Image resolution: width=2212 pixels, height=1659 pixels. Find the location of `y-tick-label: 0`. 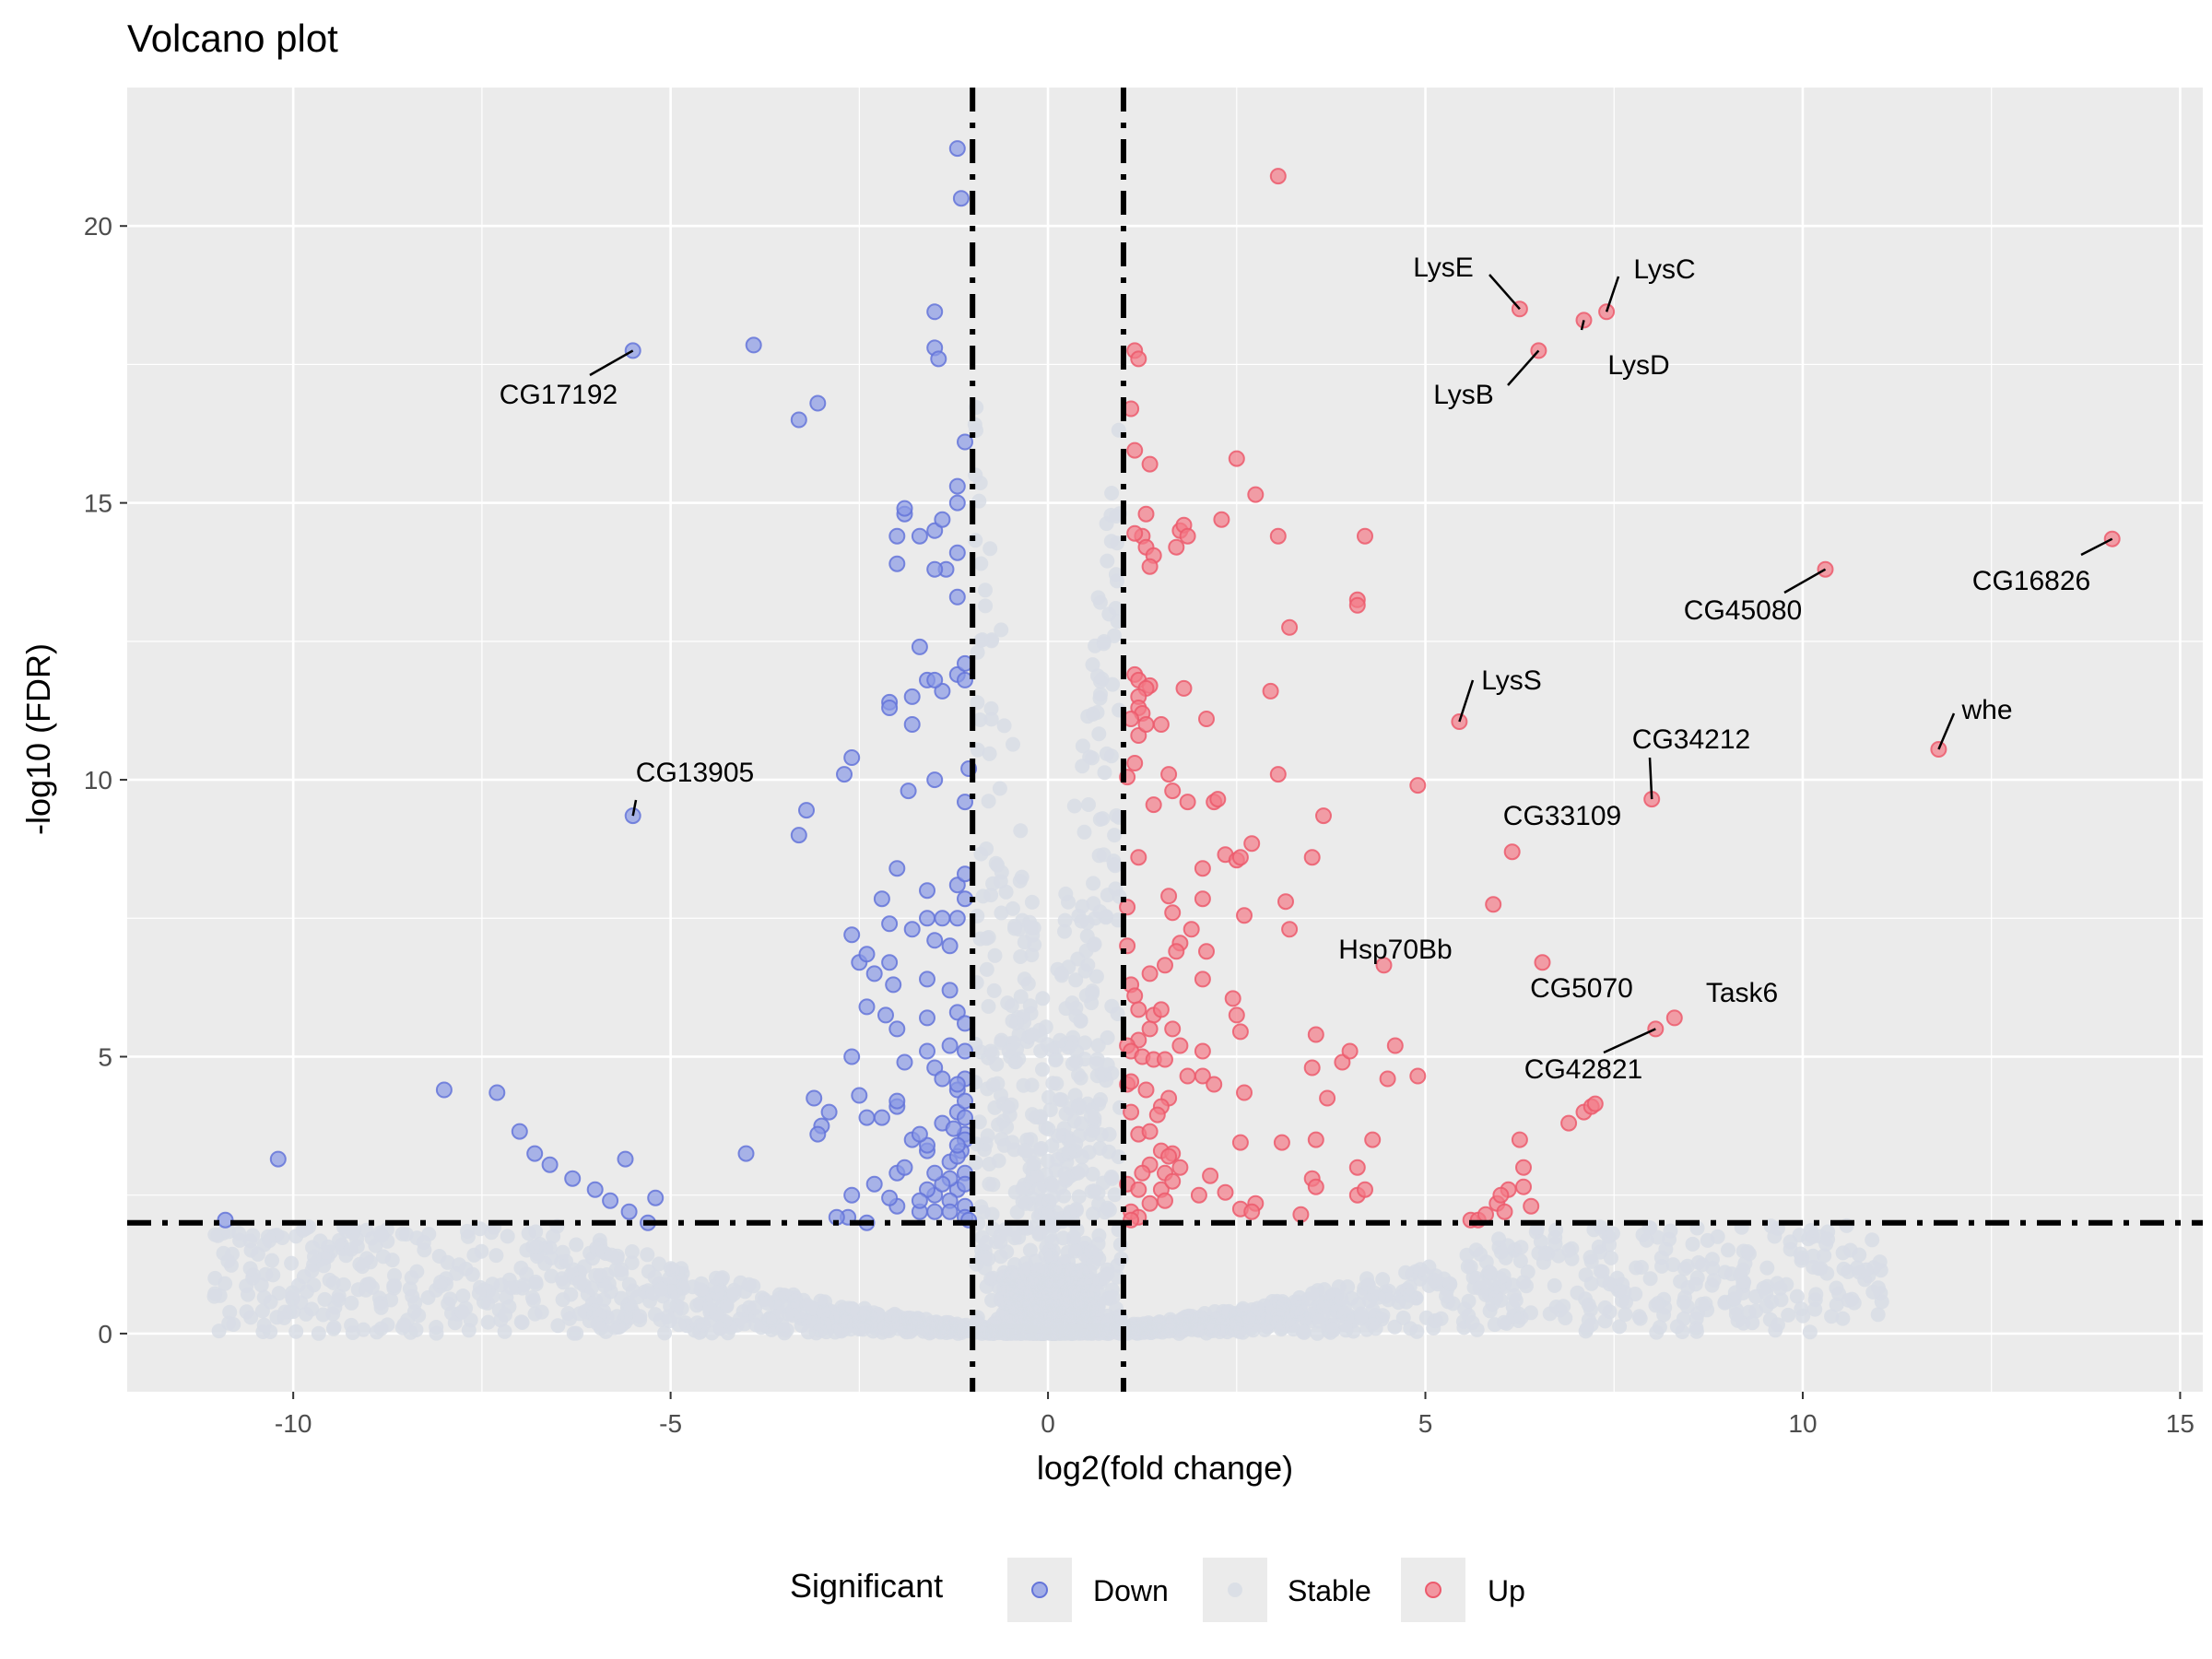

y-tick-label: 0 is located at coordinates (105, 1334).